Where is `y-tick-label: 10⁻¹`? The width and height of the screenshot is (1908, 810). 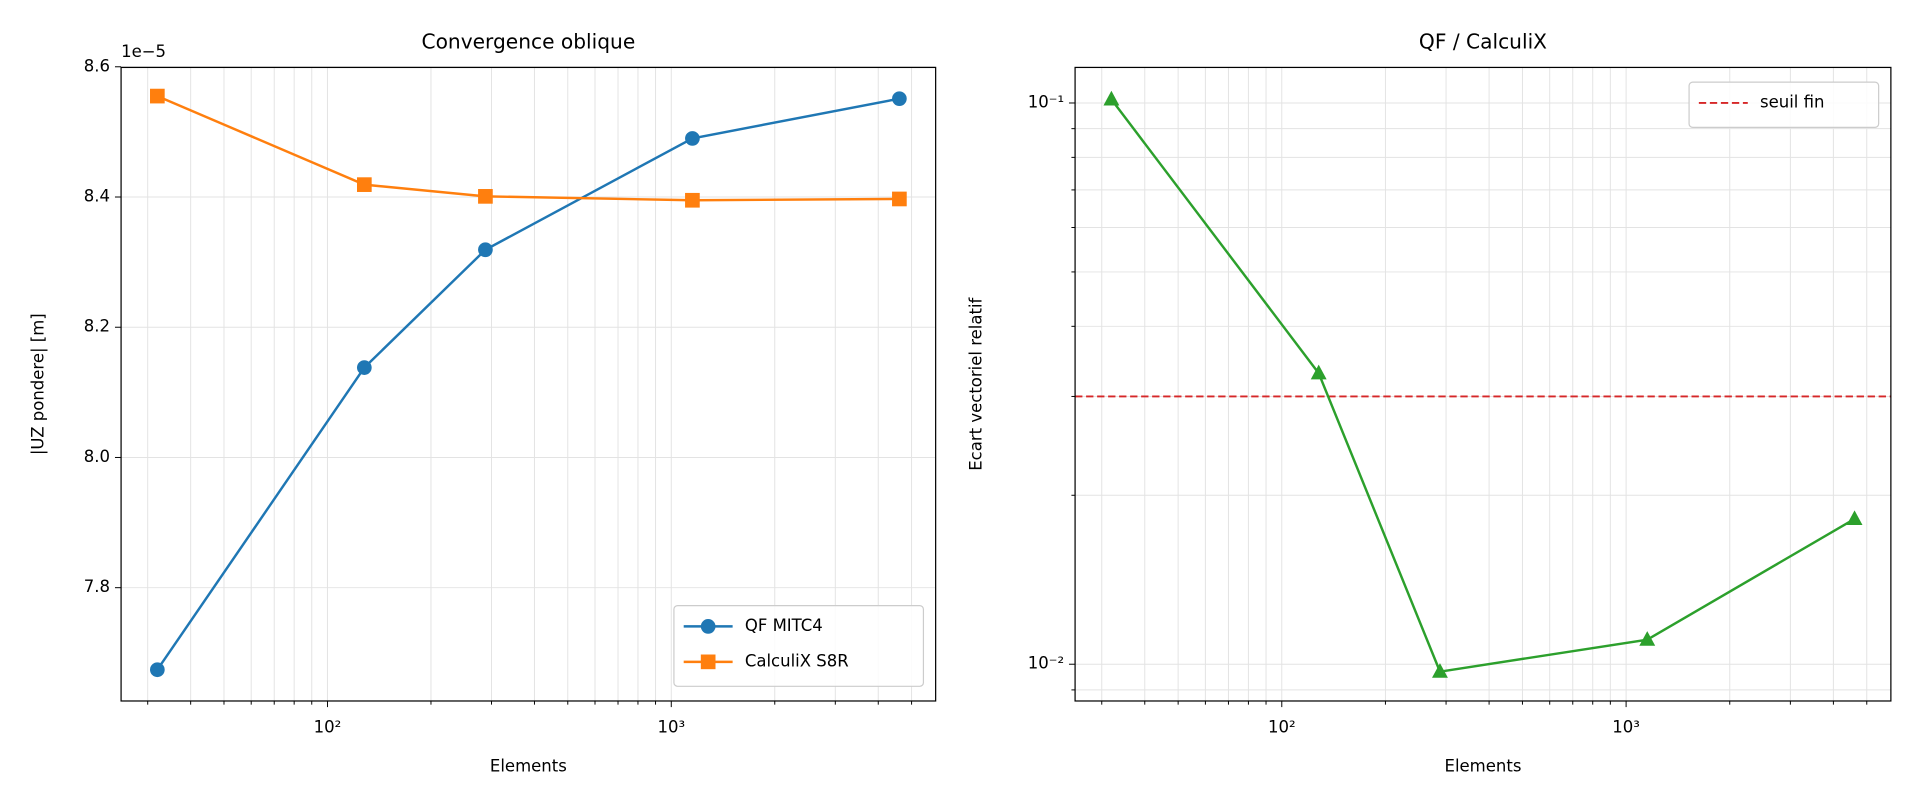 y-tick-label: 10⁻¹ is located at coordinates (1046, 101).